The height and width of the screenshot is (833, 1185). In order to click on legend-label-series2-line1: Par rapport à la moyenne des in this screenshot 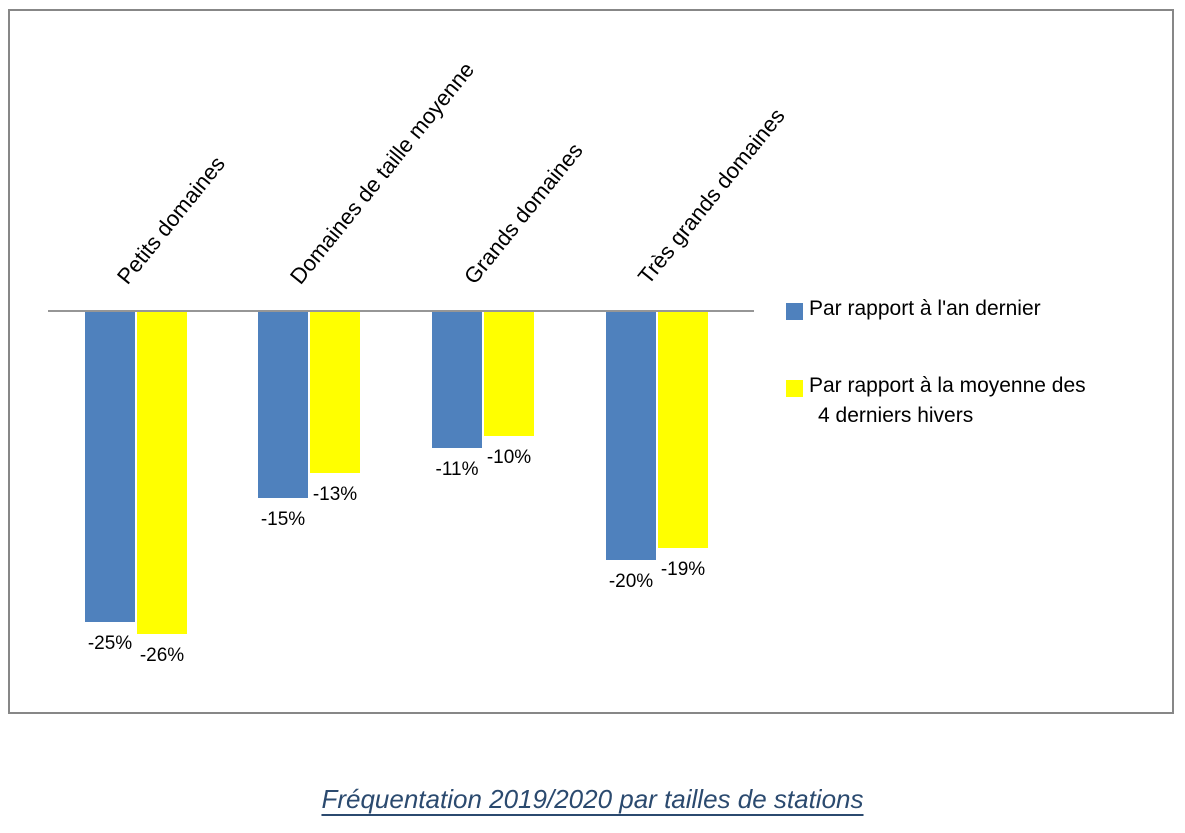, I will do `click(947, 385)`.